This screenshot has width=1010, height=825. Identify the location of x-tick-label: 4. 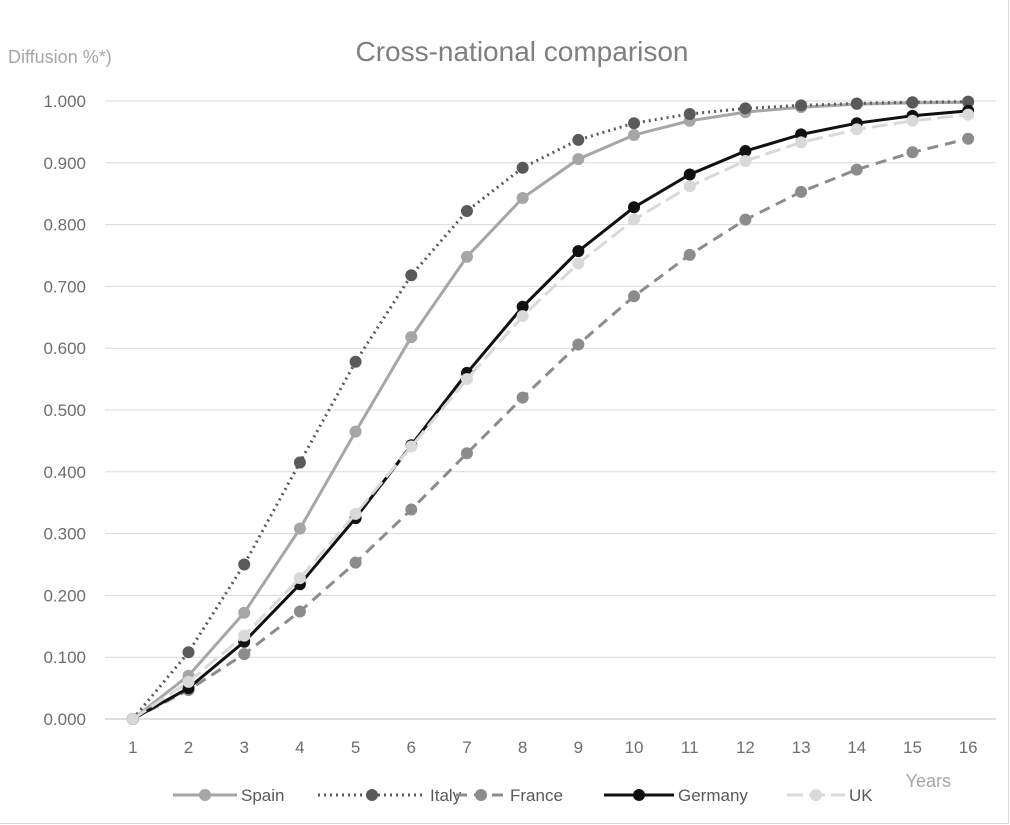
(299, 747).